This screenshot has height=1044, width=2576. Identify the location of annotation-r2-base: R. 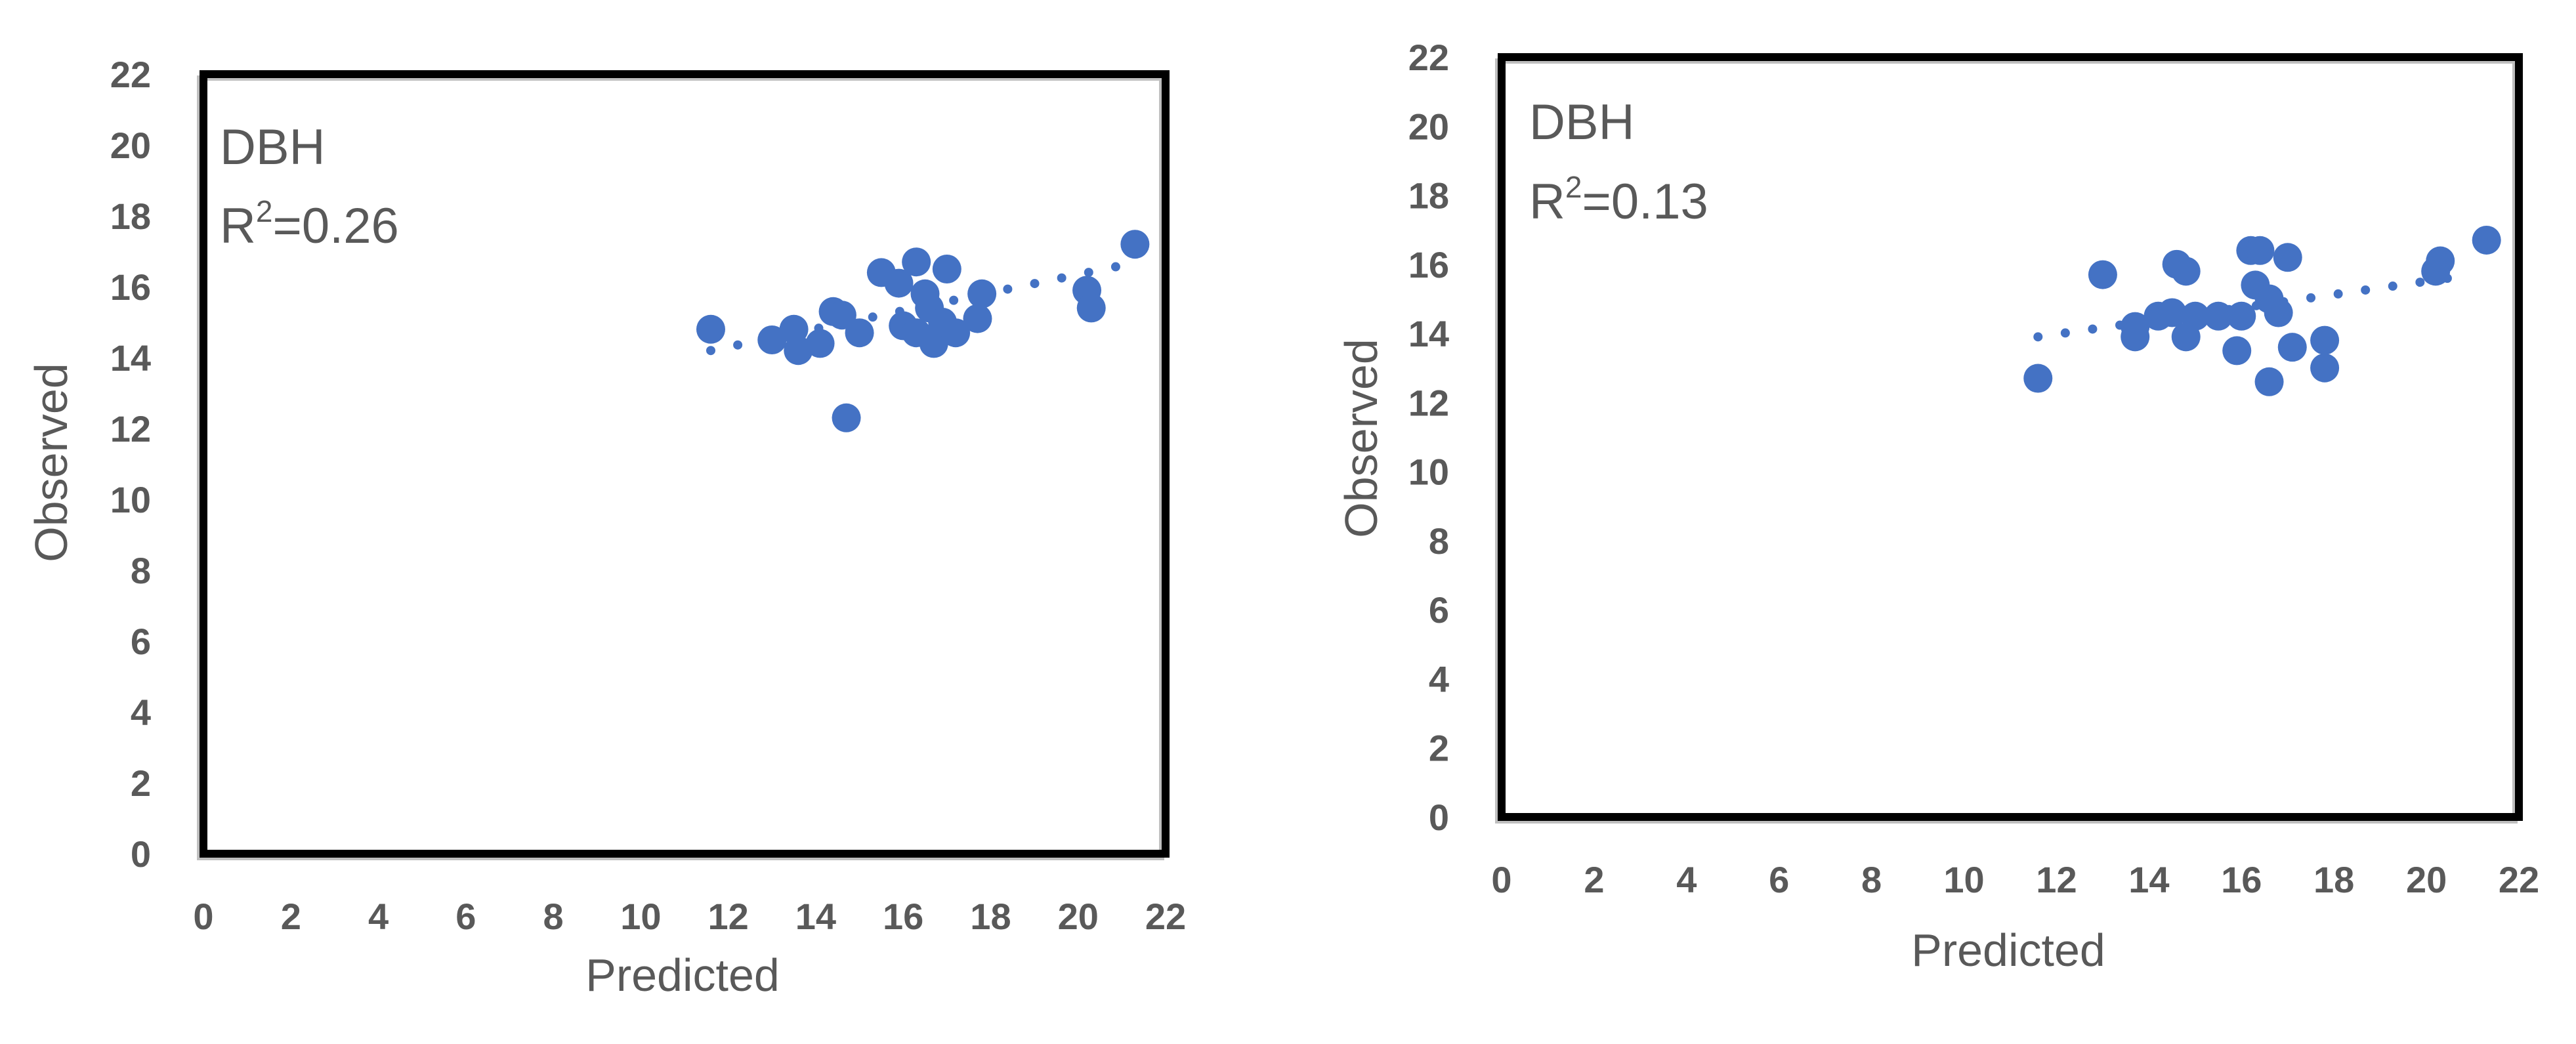
(1547, 202).